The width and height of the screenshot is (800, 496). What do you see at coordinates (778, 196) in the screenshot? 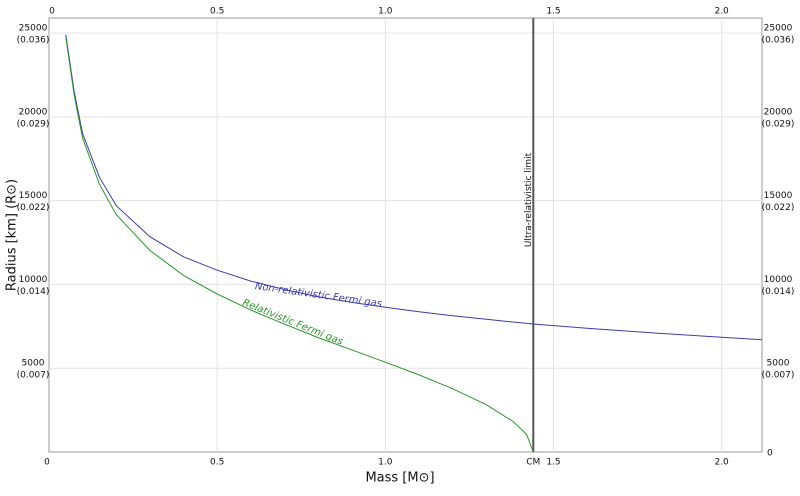
I see `y-tick-label-right: 15000` at bounding box center [778, 196].